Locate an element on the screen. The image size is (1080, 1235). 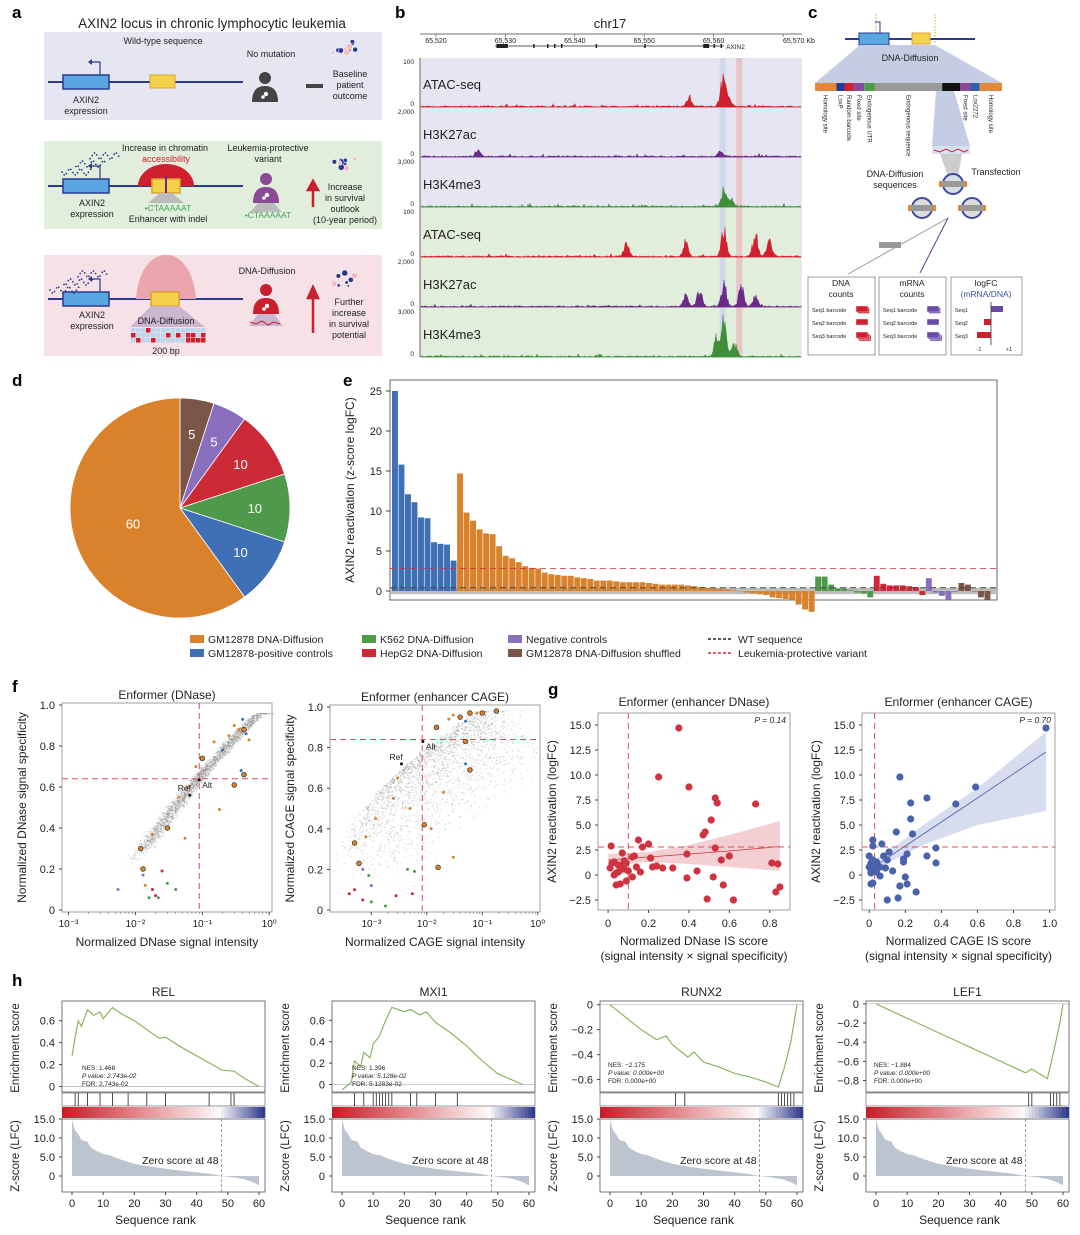
x-axis-label: Sequence rank is located at coordinates (156, 1220).